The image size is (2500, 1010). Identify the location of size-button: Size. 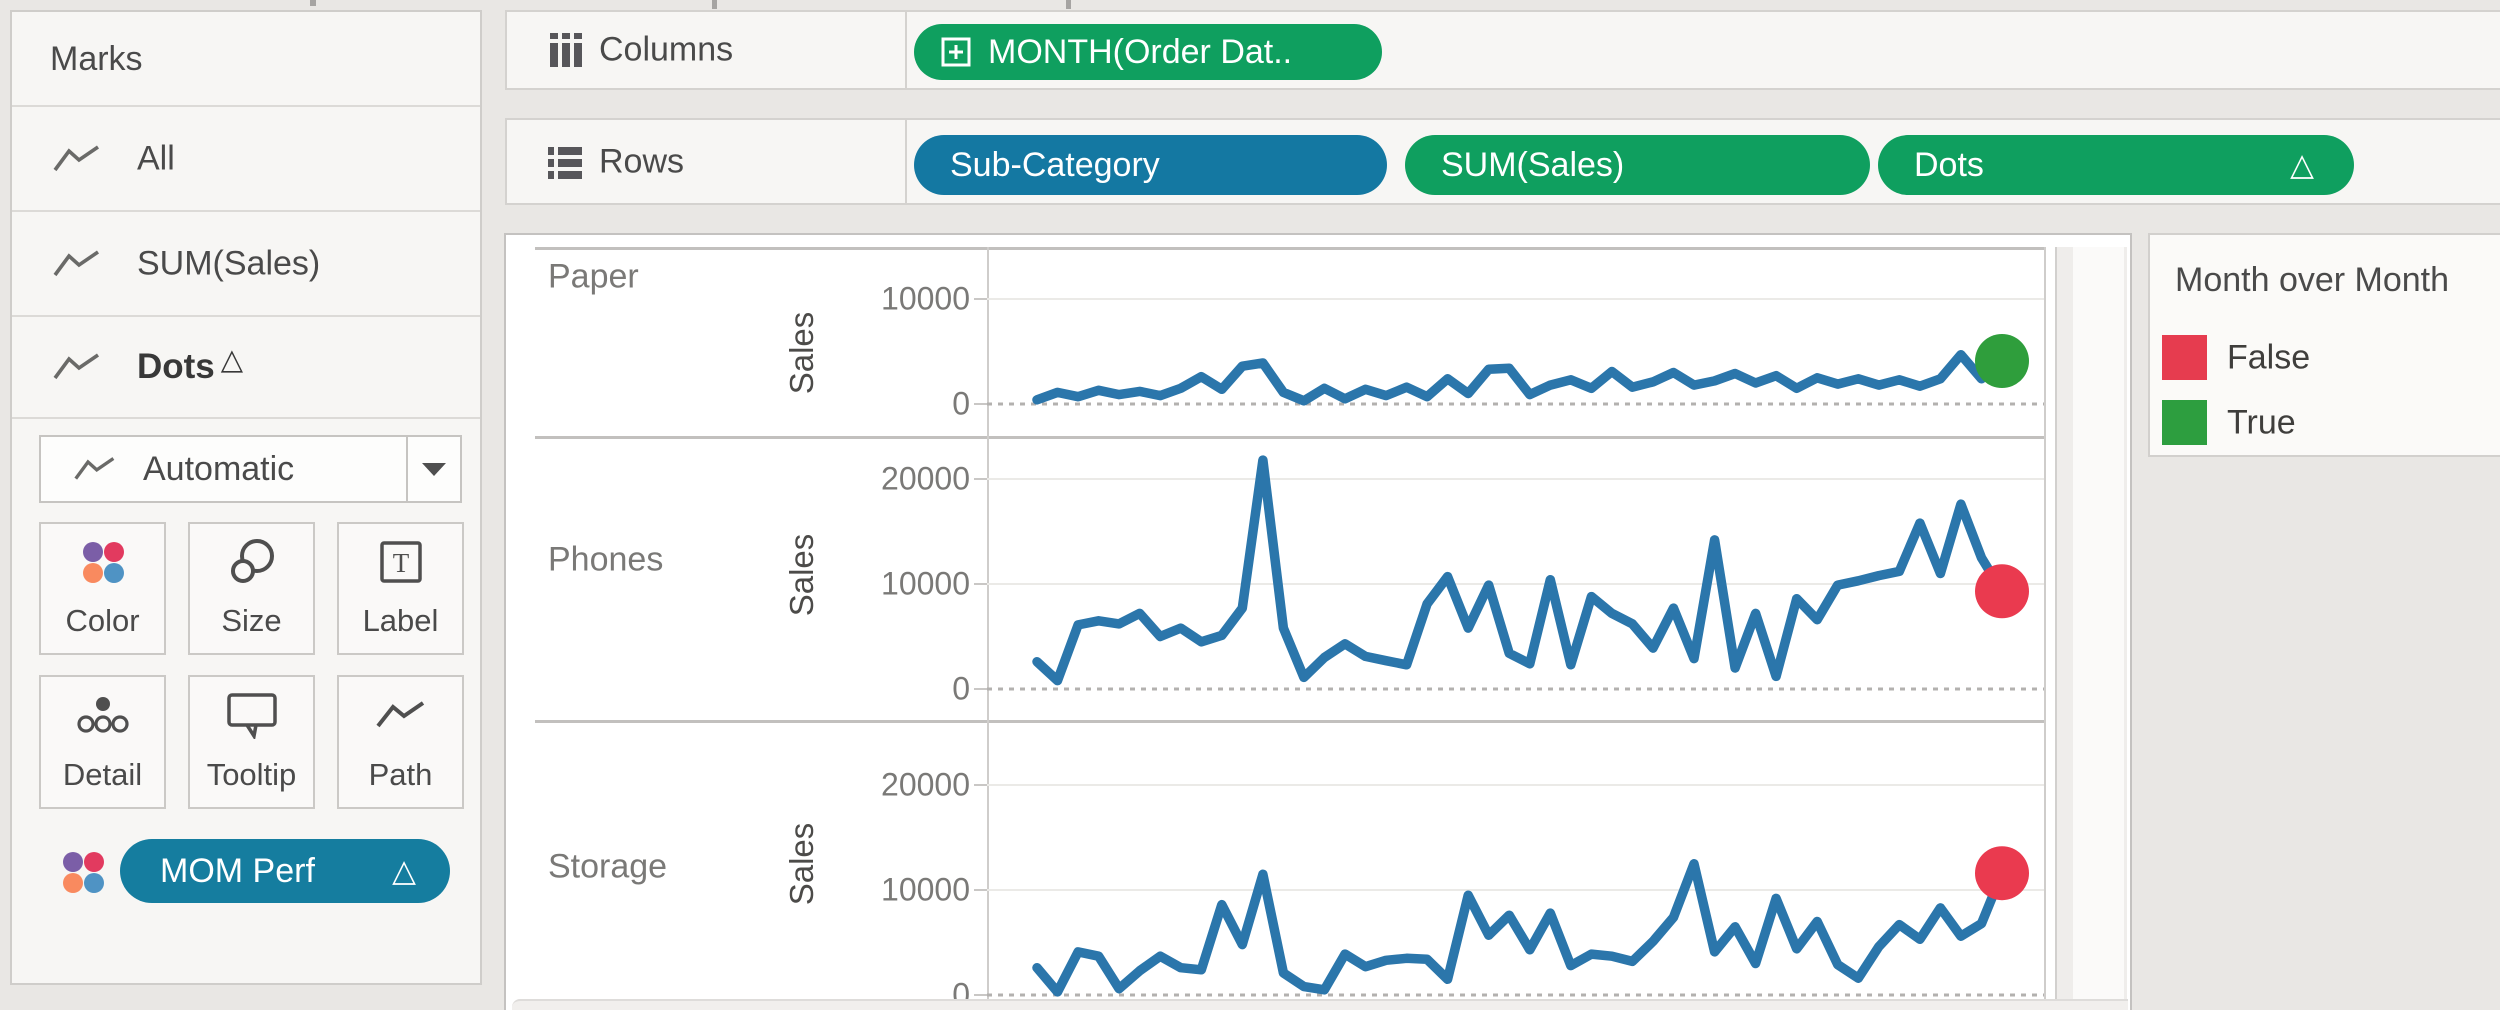
(251, 588).